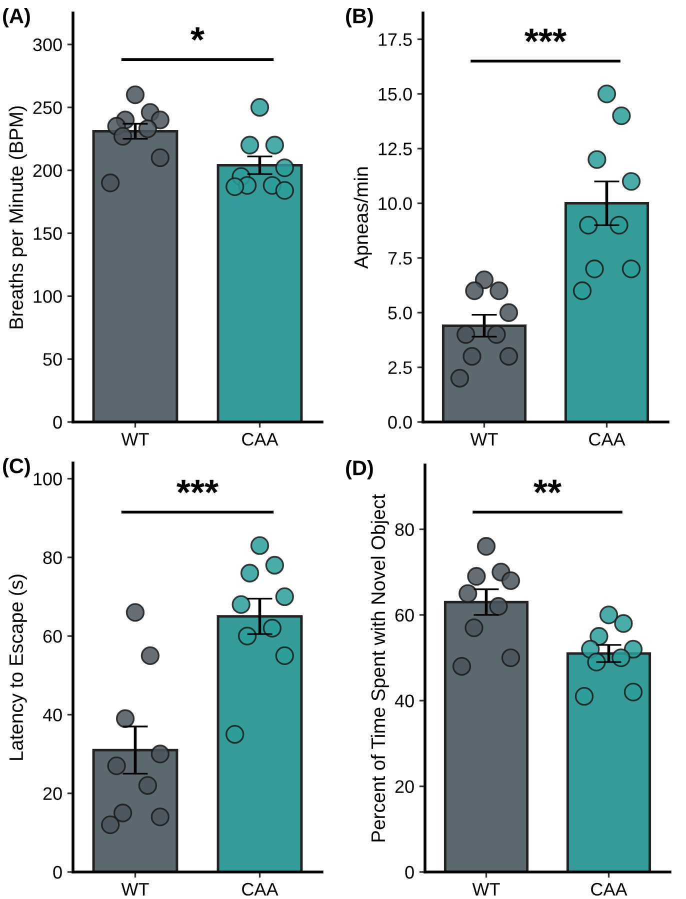  What do you see at coordinates (17, 667) in the screenshot?
I see `y-axis-title: Latency to Escape (s)` at bounding box center [17, 667].